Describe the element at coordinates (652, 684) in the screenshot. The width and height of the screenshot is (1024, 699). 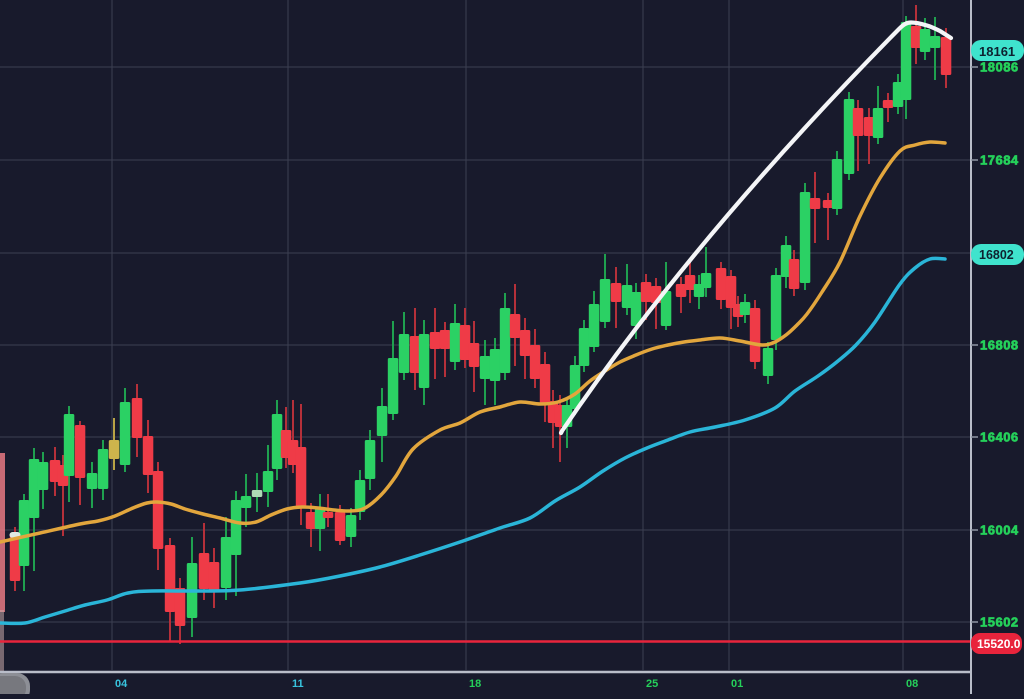
I see `svg-text: 25` at that location.